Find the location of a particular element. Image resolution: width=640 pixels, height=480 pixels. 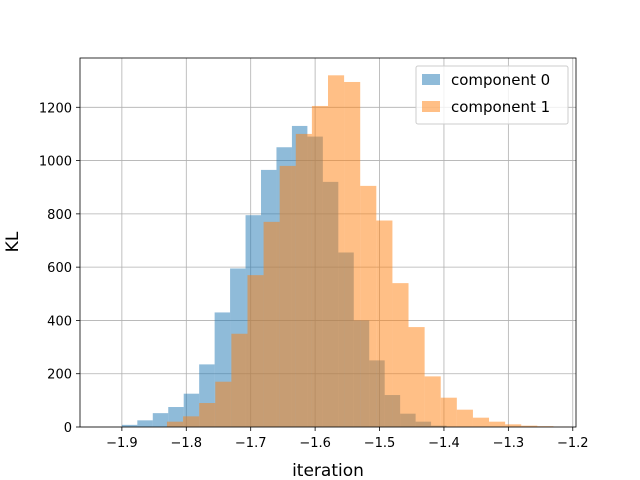

x-tick-label: −1.6 is located at coordinates (315, 443).